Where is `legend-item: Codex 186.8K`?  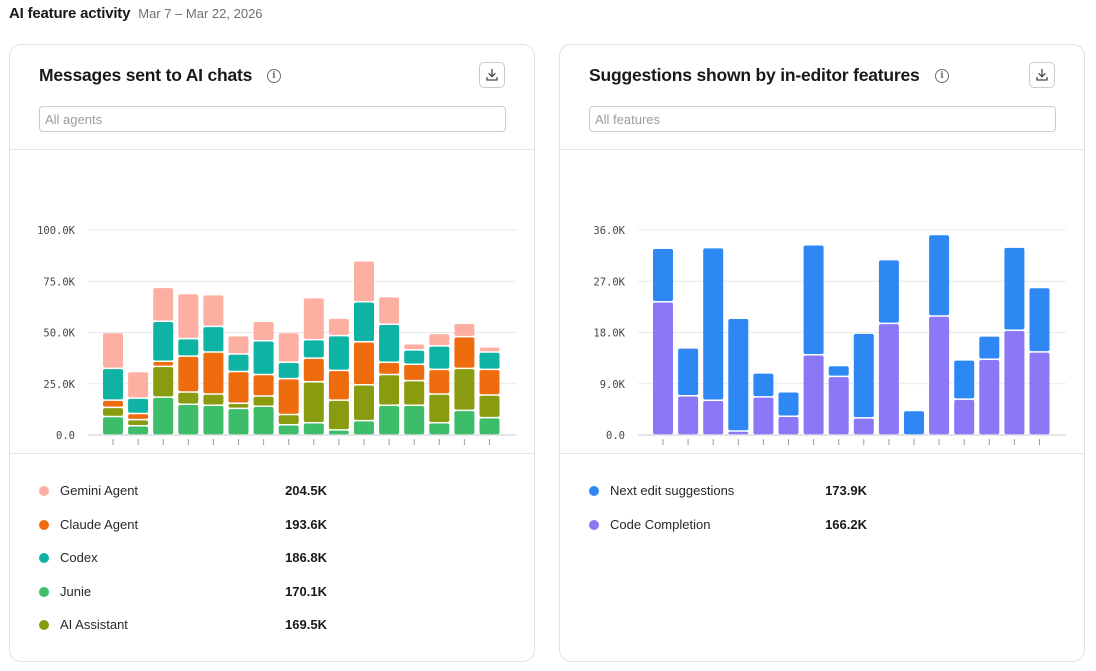 legend-item: Codex 186.8K is located at coordinates (183, 565).